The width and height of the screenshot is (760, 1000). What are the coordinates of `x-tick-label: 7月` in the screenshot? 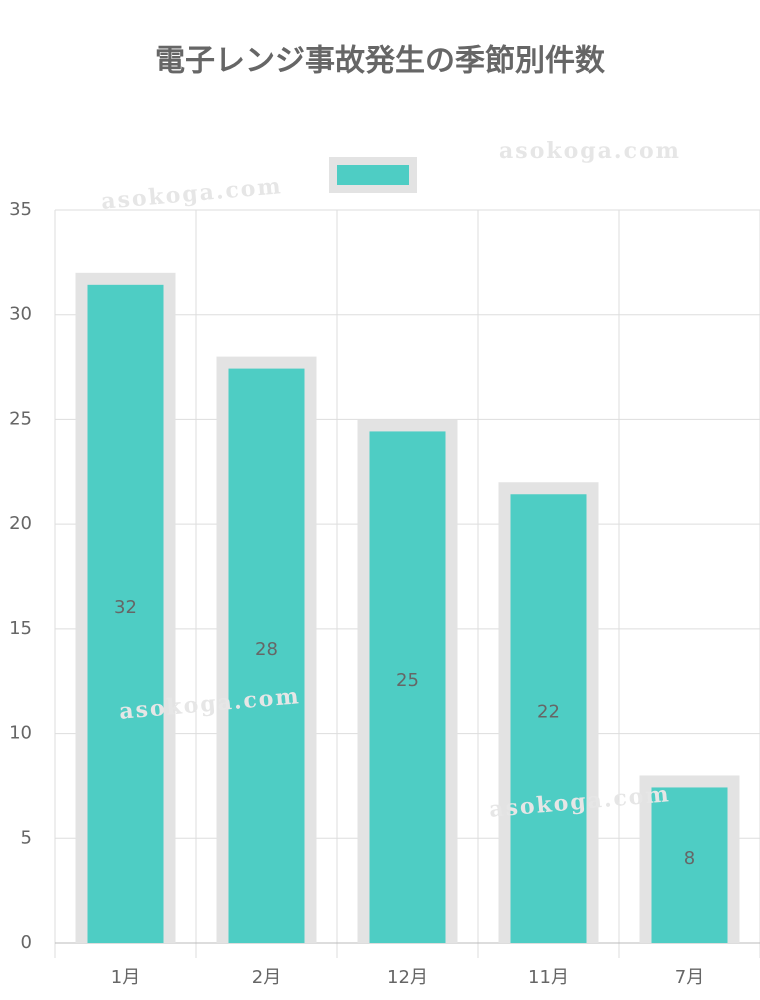 It's located at (689, 977).